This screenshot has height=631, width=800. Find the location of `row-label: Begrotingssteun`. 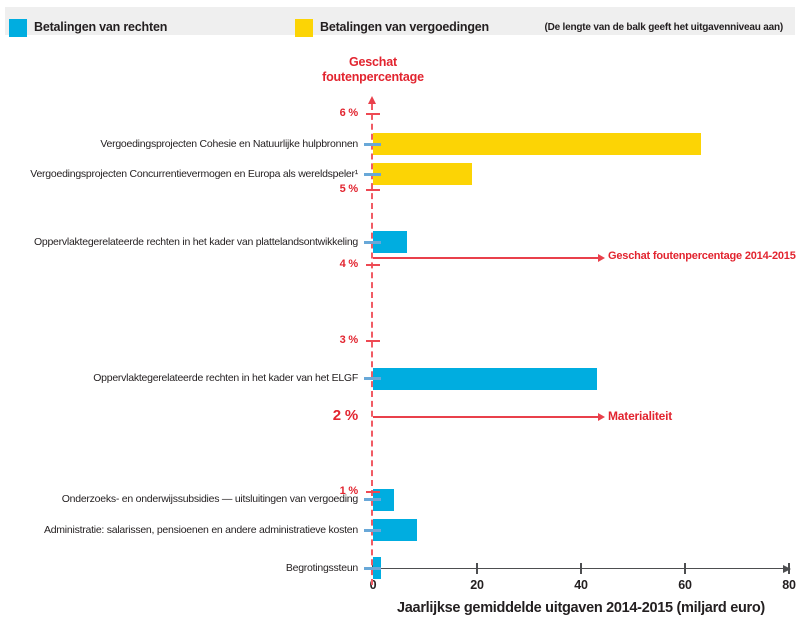

row-label: Begrotingssteun is located at coordinates (321, 567).